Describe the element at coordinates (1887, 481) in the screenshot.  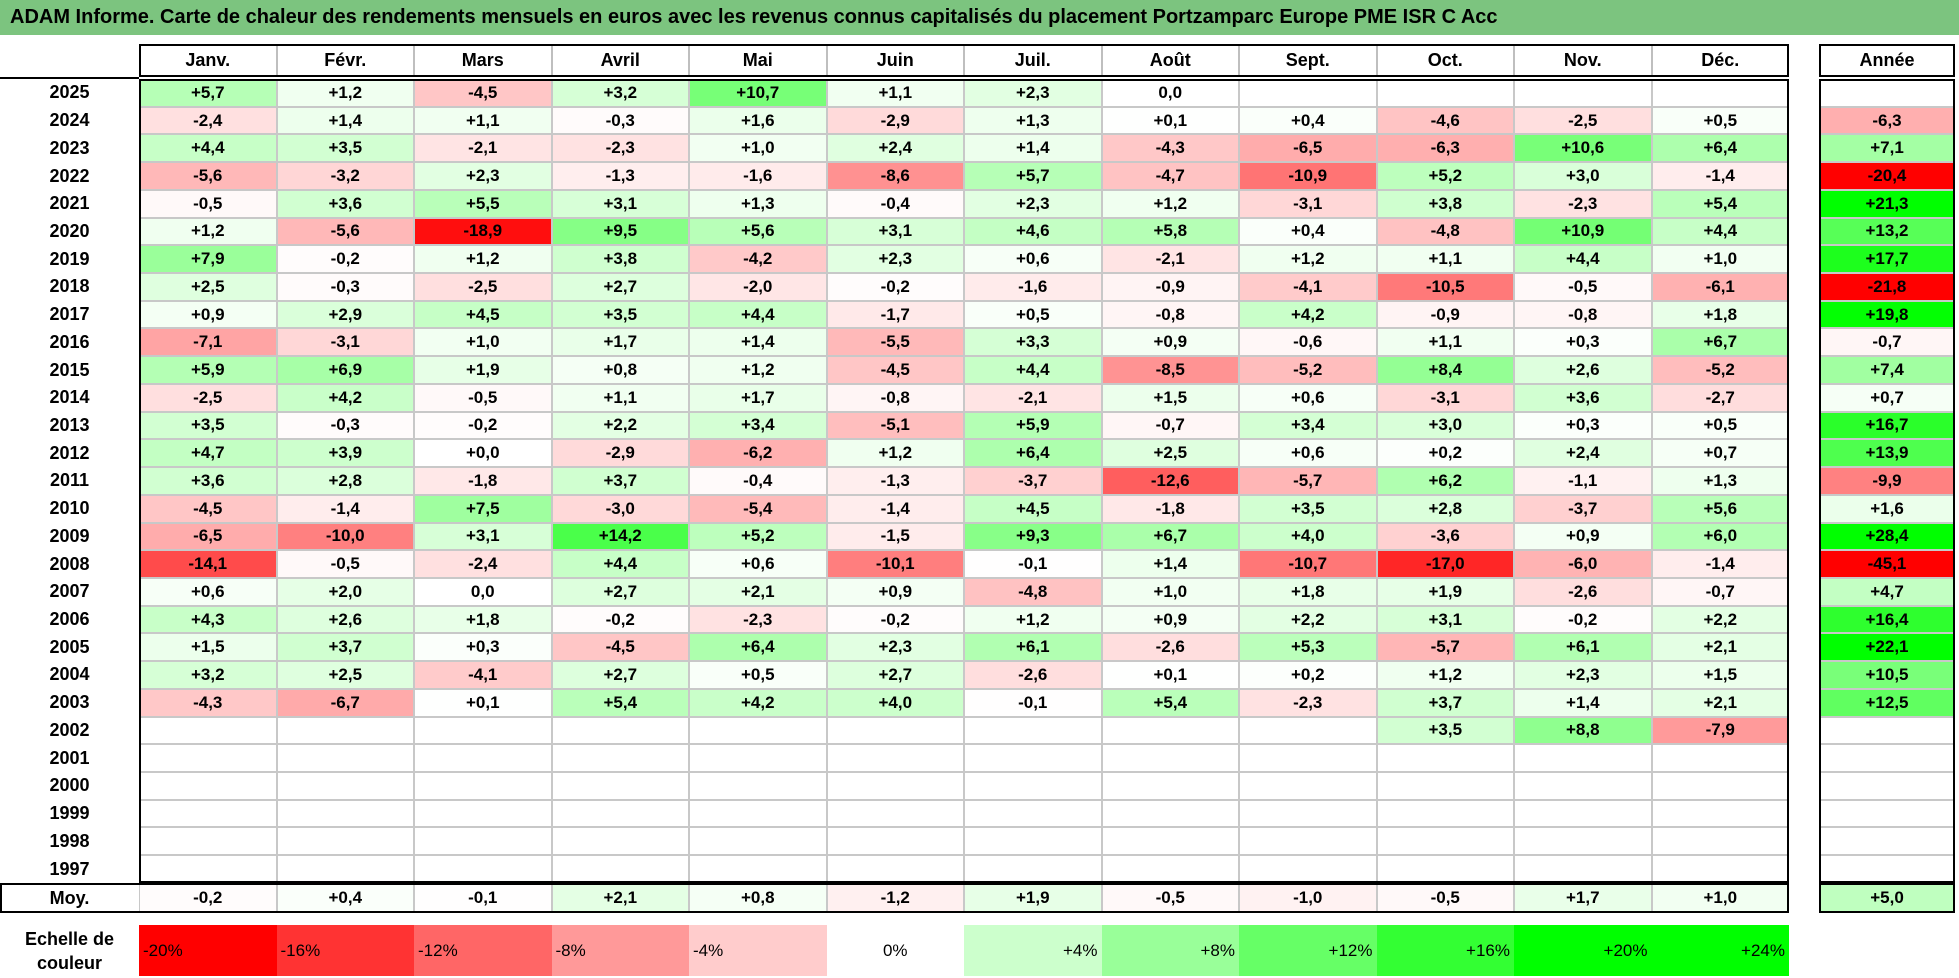
I see `annual-column-frame` at that location.